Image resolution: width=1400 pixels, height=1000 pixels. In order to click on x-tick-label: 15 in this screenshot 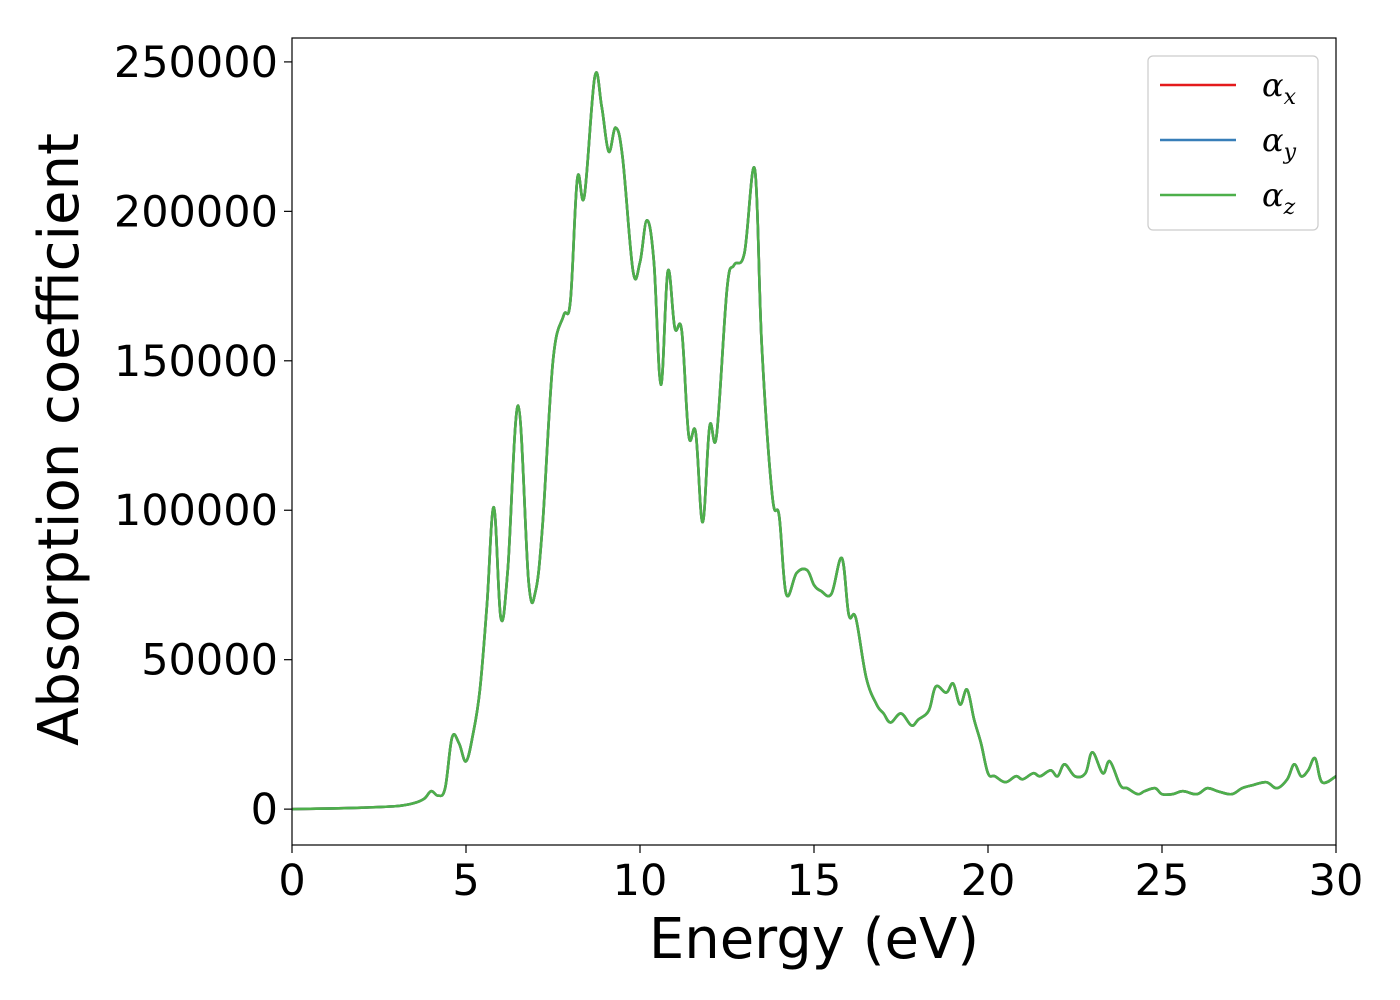, I will do `click(814, 881)`.